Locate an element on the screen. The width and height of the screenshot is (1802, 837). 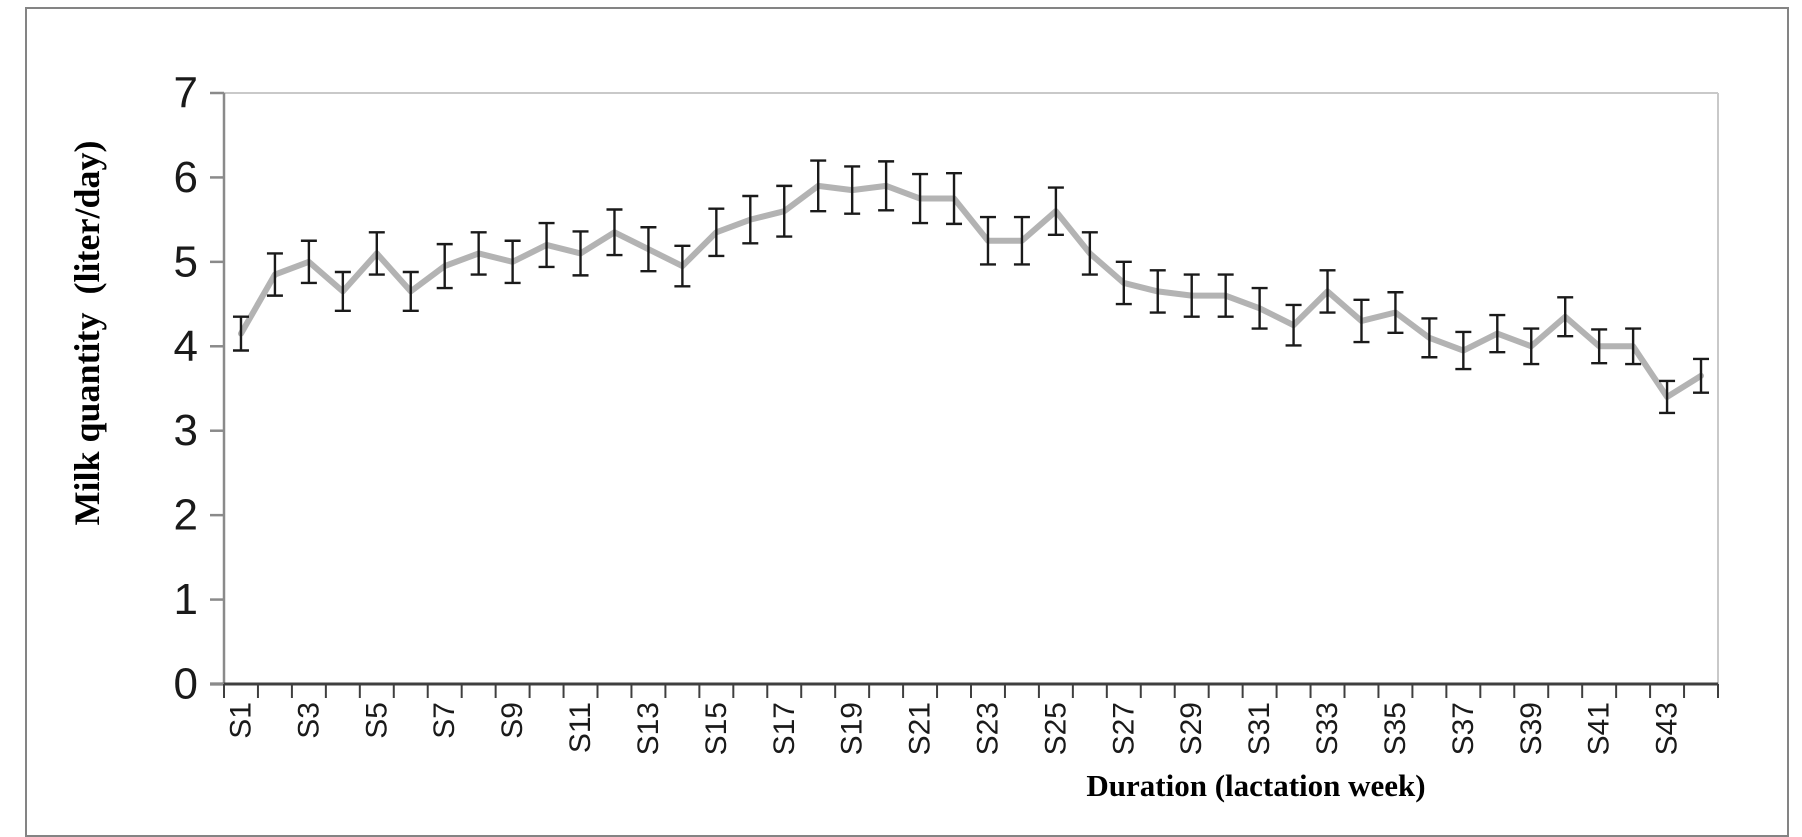
x-tick-label: S7 is located at coordinates (444, 720).